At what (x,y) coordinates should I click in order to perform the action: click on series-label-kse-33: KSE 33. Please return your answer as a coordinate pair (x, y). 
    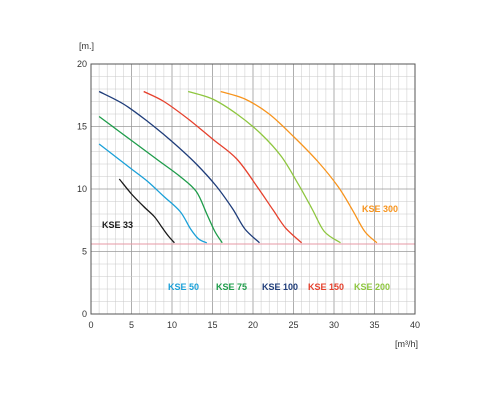
    Looking at the image, I should click on (117, 225).